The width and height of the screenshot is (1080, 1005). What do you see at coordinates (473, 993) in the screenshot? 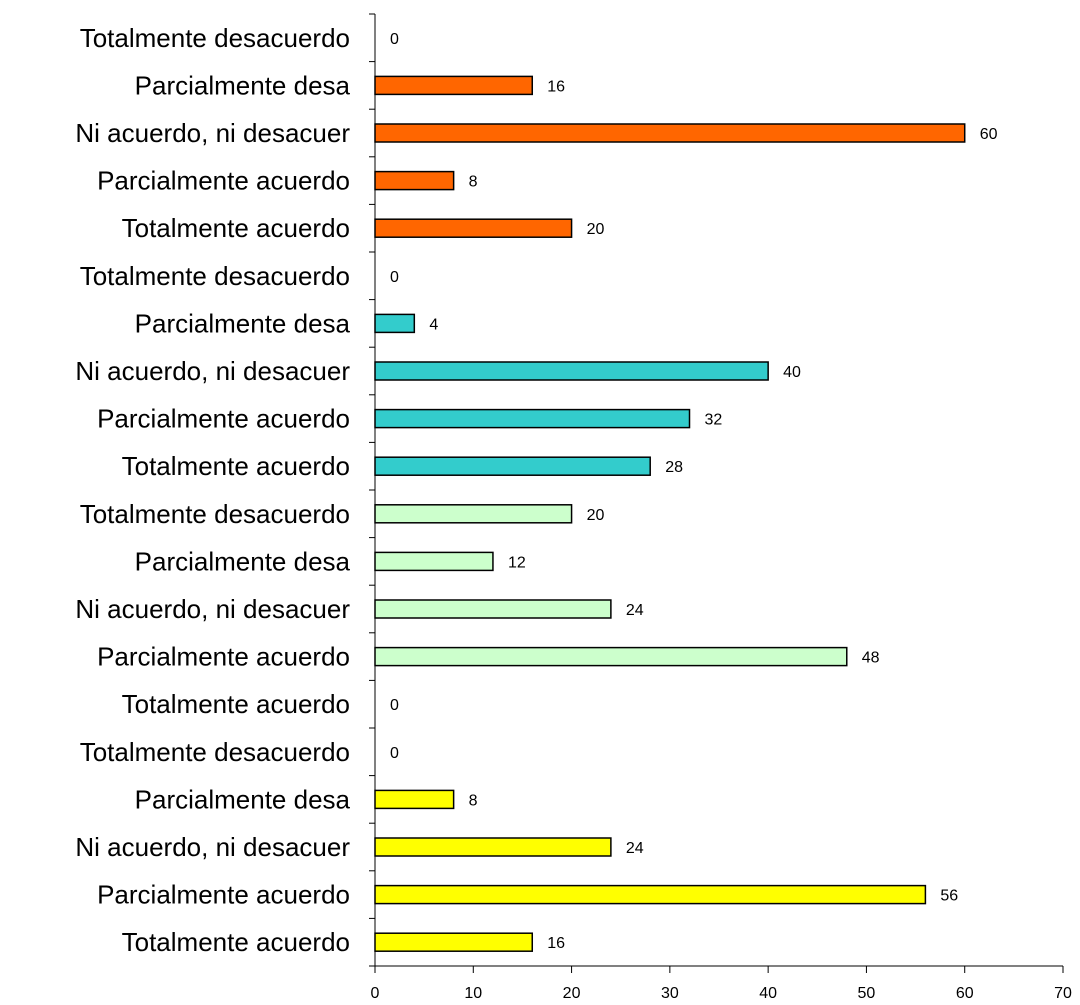
I see `x-tick-label: 10` at bounding box center [473, 993].